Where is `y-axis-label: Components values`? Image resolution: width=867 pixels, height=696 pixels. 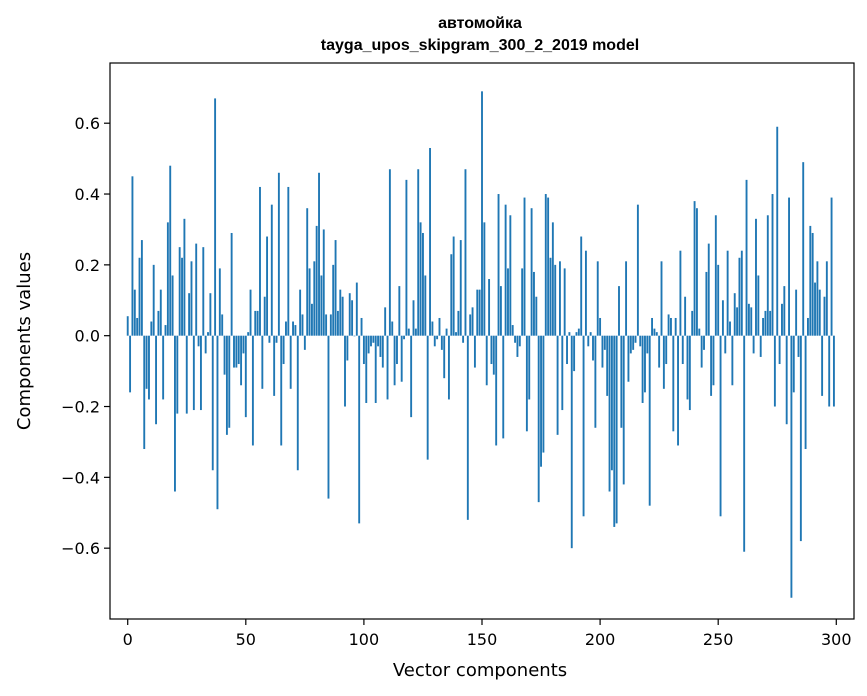
y-axis-label: Components values is located at coordinates (24, 341).